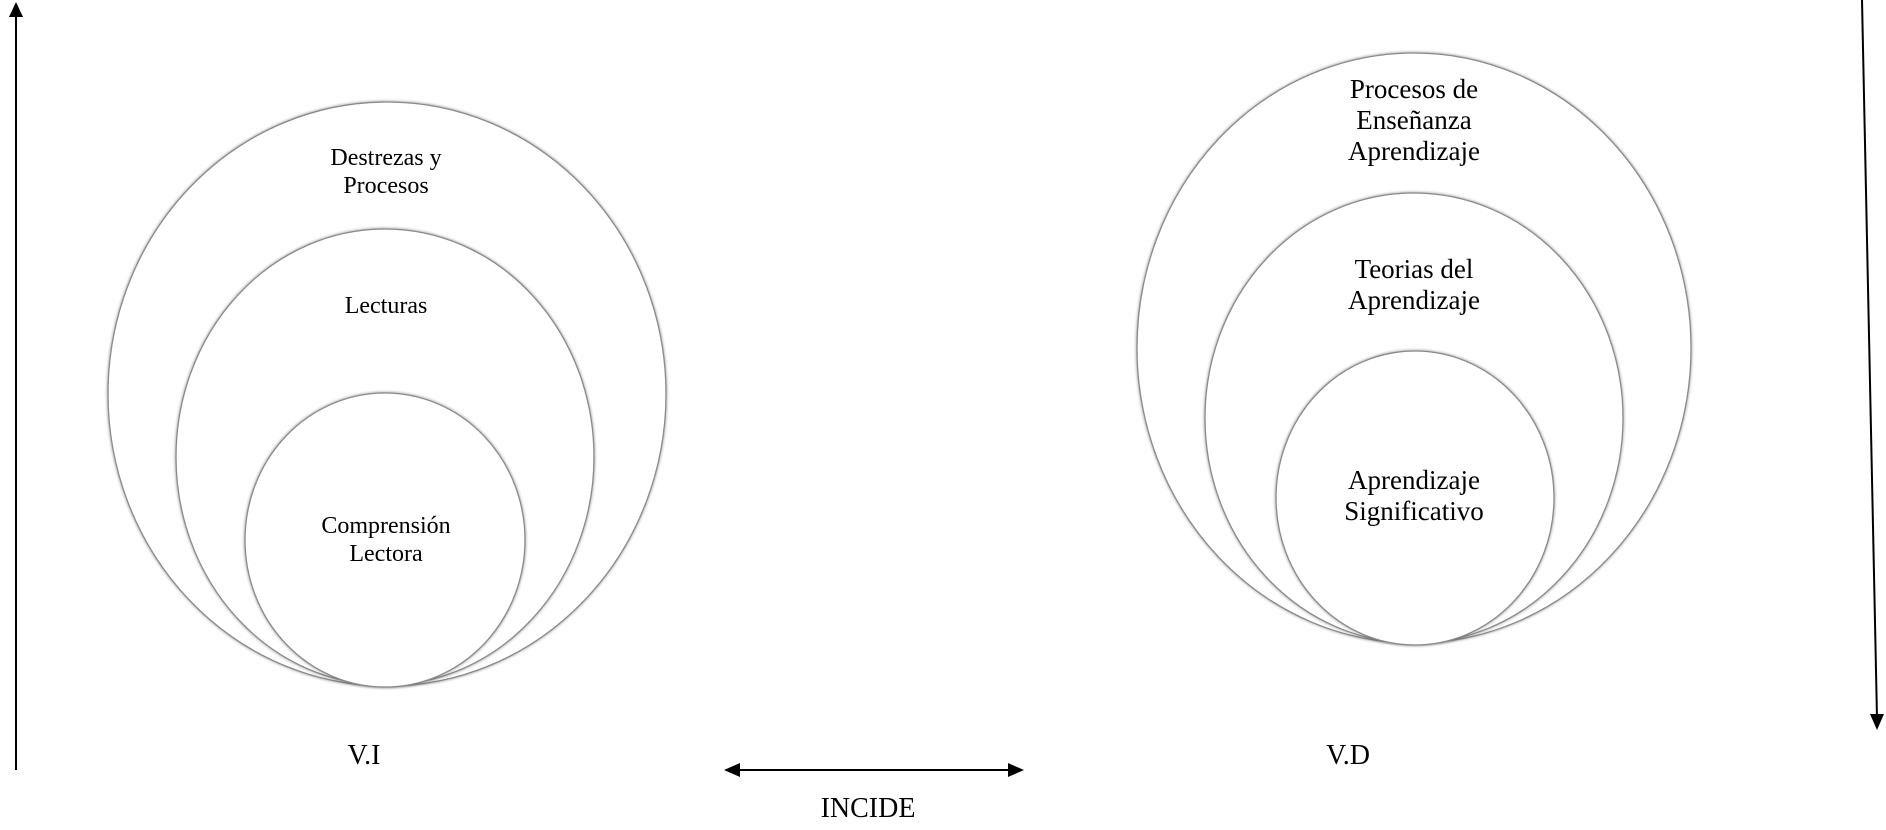  What do you see at coordinates (364, 755) in the screenshot?
I see `left-variable-label: V.I` at bounding box center [364, 755].